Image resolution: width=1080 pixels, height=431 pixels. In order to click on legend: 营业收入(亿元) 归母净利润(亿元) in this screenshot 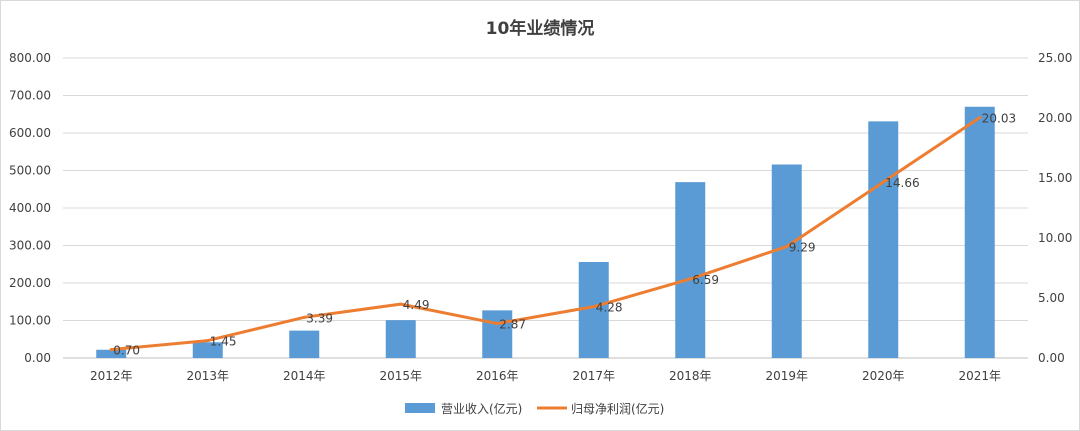, I will do `click(534, 408)`.